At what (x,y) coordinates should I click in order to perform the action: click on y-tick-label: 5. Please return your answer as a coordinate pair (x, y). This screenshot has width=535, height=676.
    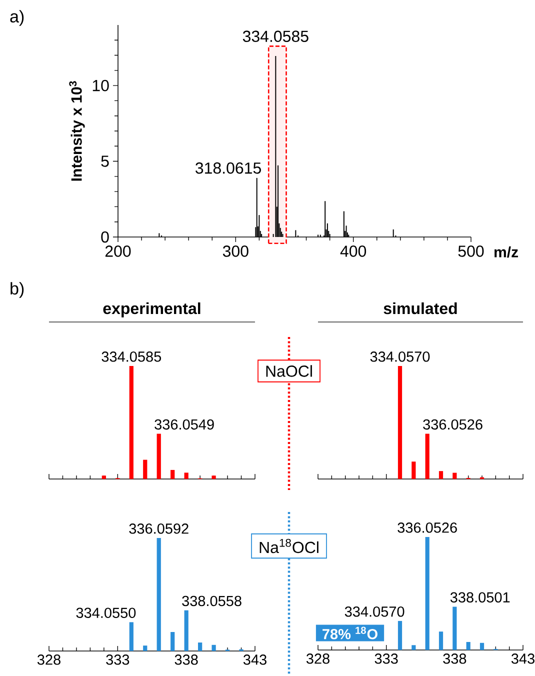
    Looking at the image, I should click on (105, 161).